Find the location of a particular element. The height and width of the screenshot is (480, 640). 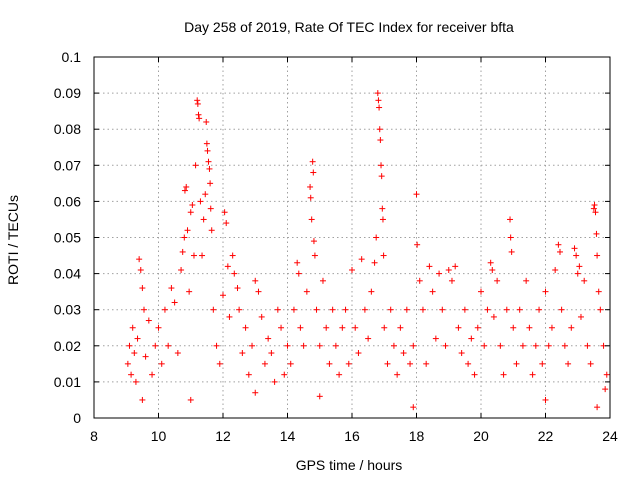

x-axis-label: GPS time / hours is located at coordinates (349, 465).